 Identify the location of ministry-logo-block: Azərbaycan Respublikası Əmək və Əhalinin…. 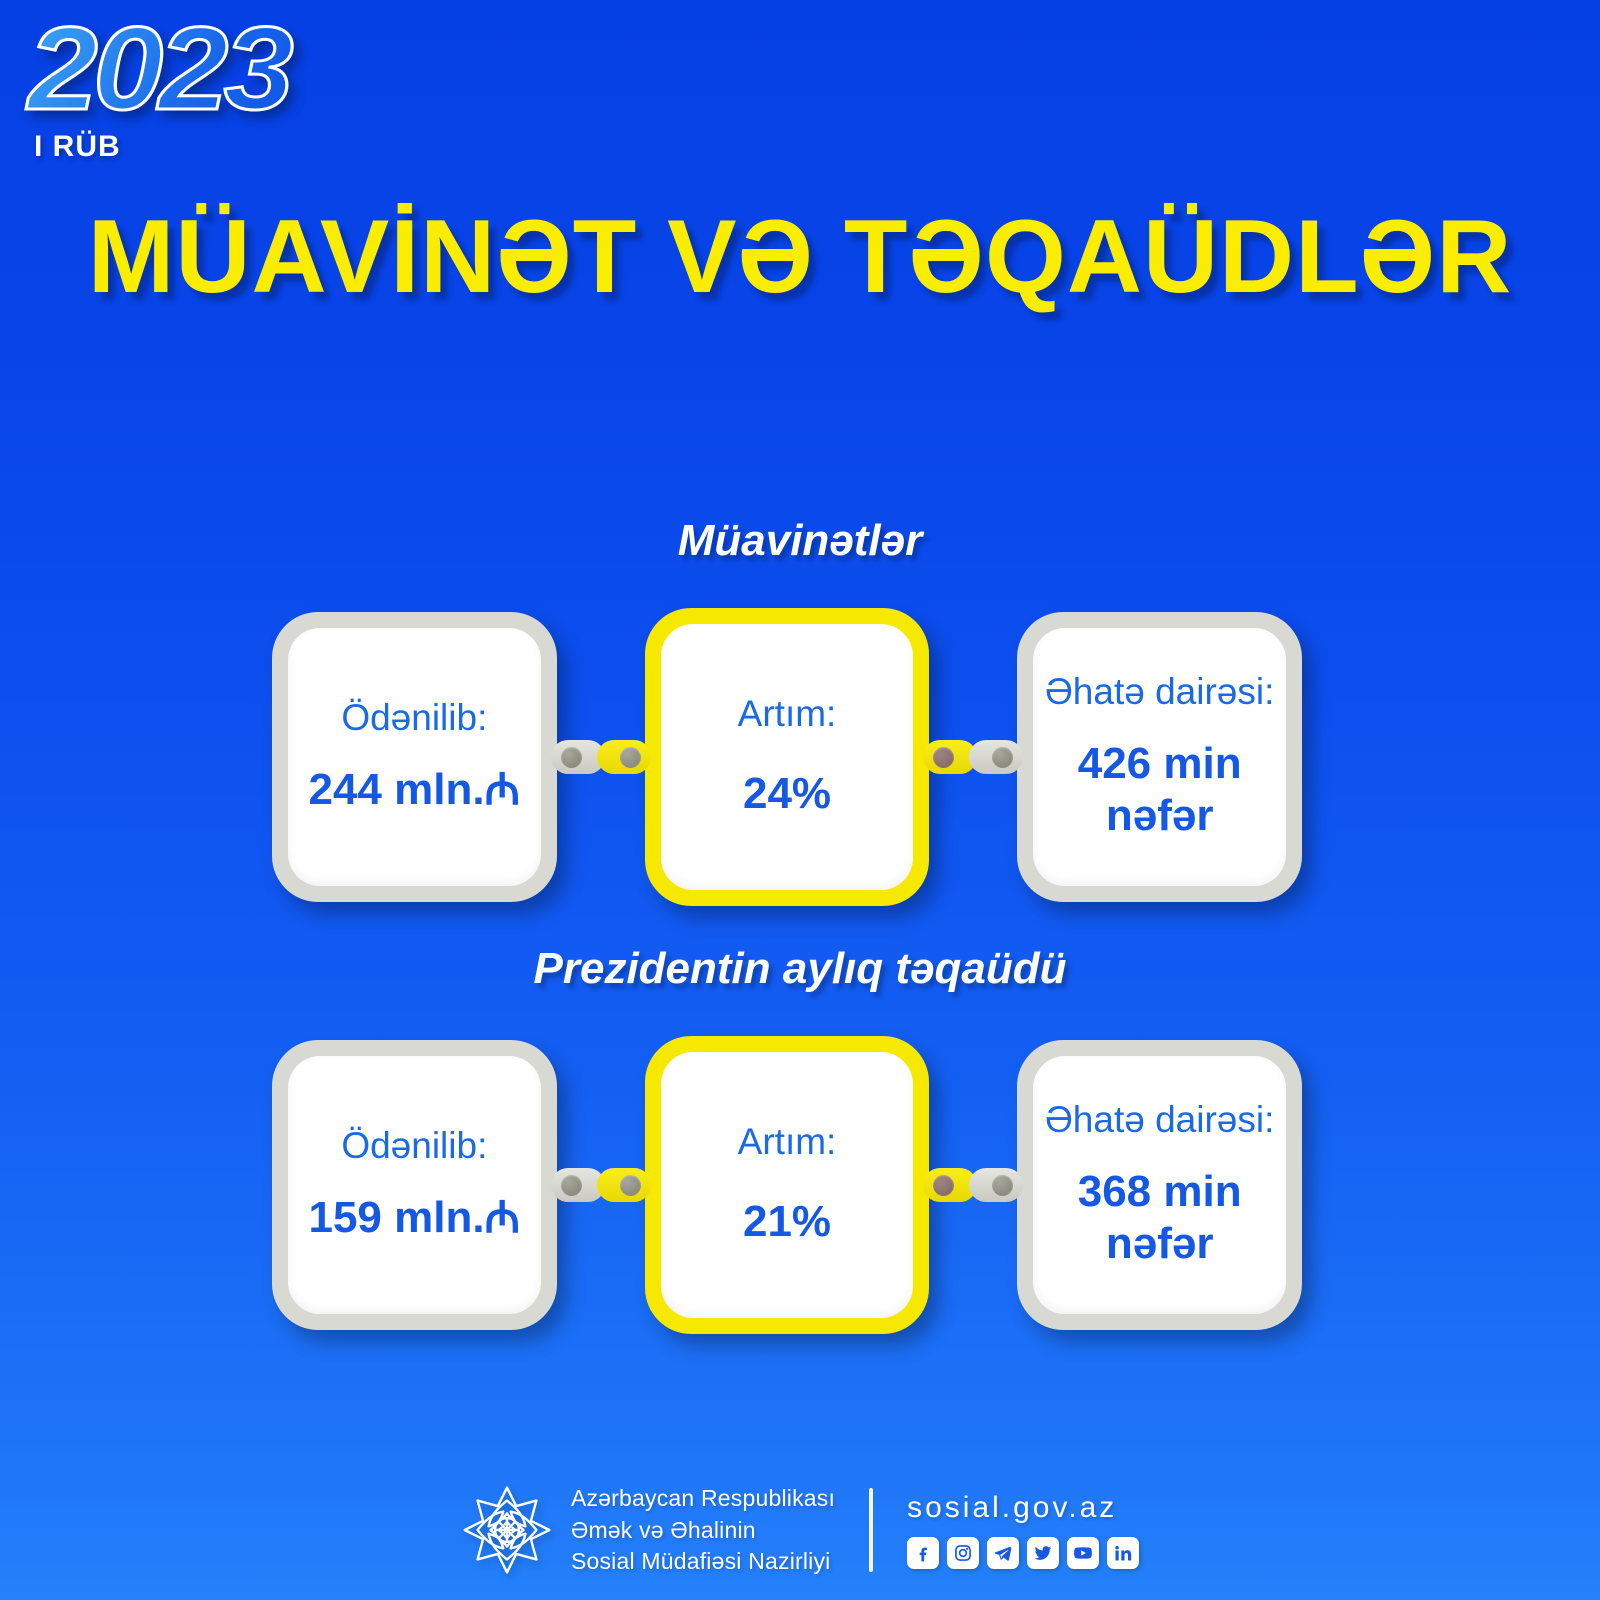
(648, 1530).